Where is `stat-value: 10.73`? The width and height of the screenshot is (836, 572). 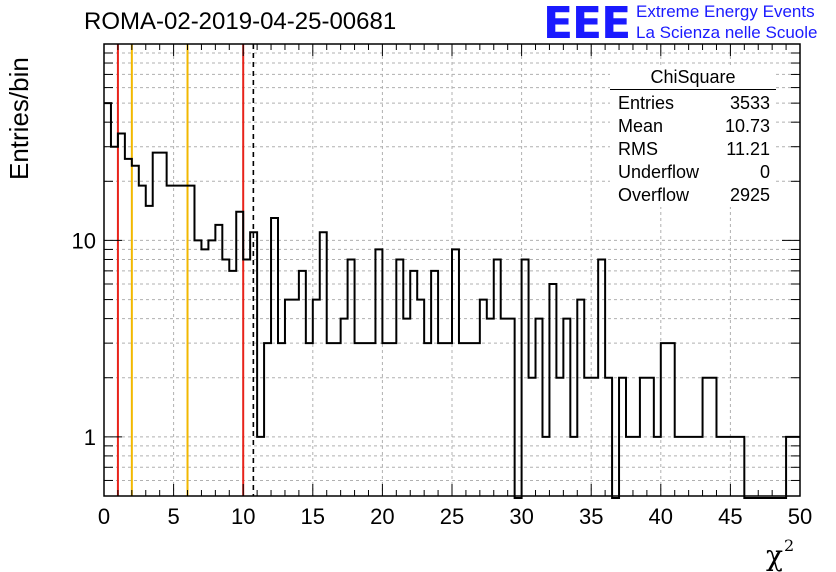 stat-value: 10.73 is located at coordinates (747, 126).